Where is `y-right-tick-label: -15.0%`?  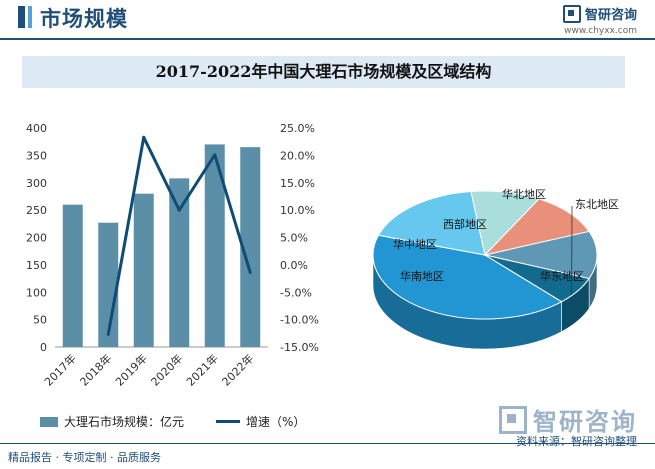
y-right-tick-label: -15.0% is located at coordinates (299, 347).